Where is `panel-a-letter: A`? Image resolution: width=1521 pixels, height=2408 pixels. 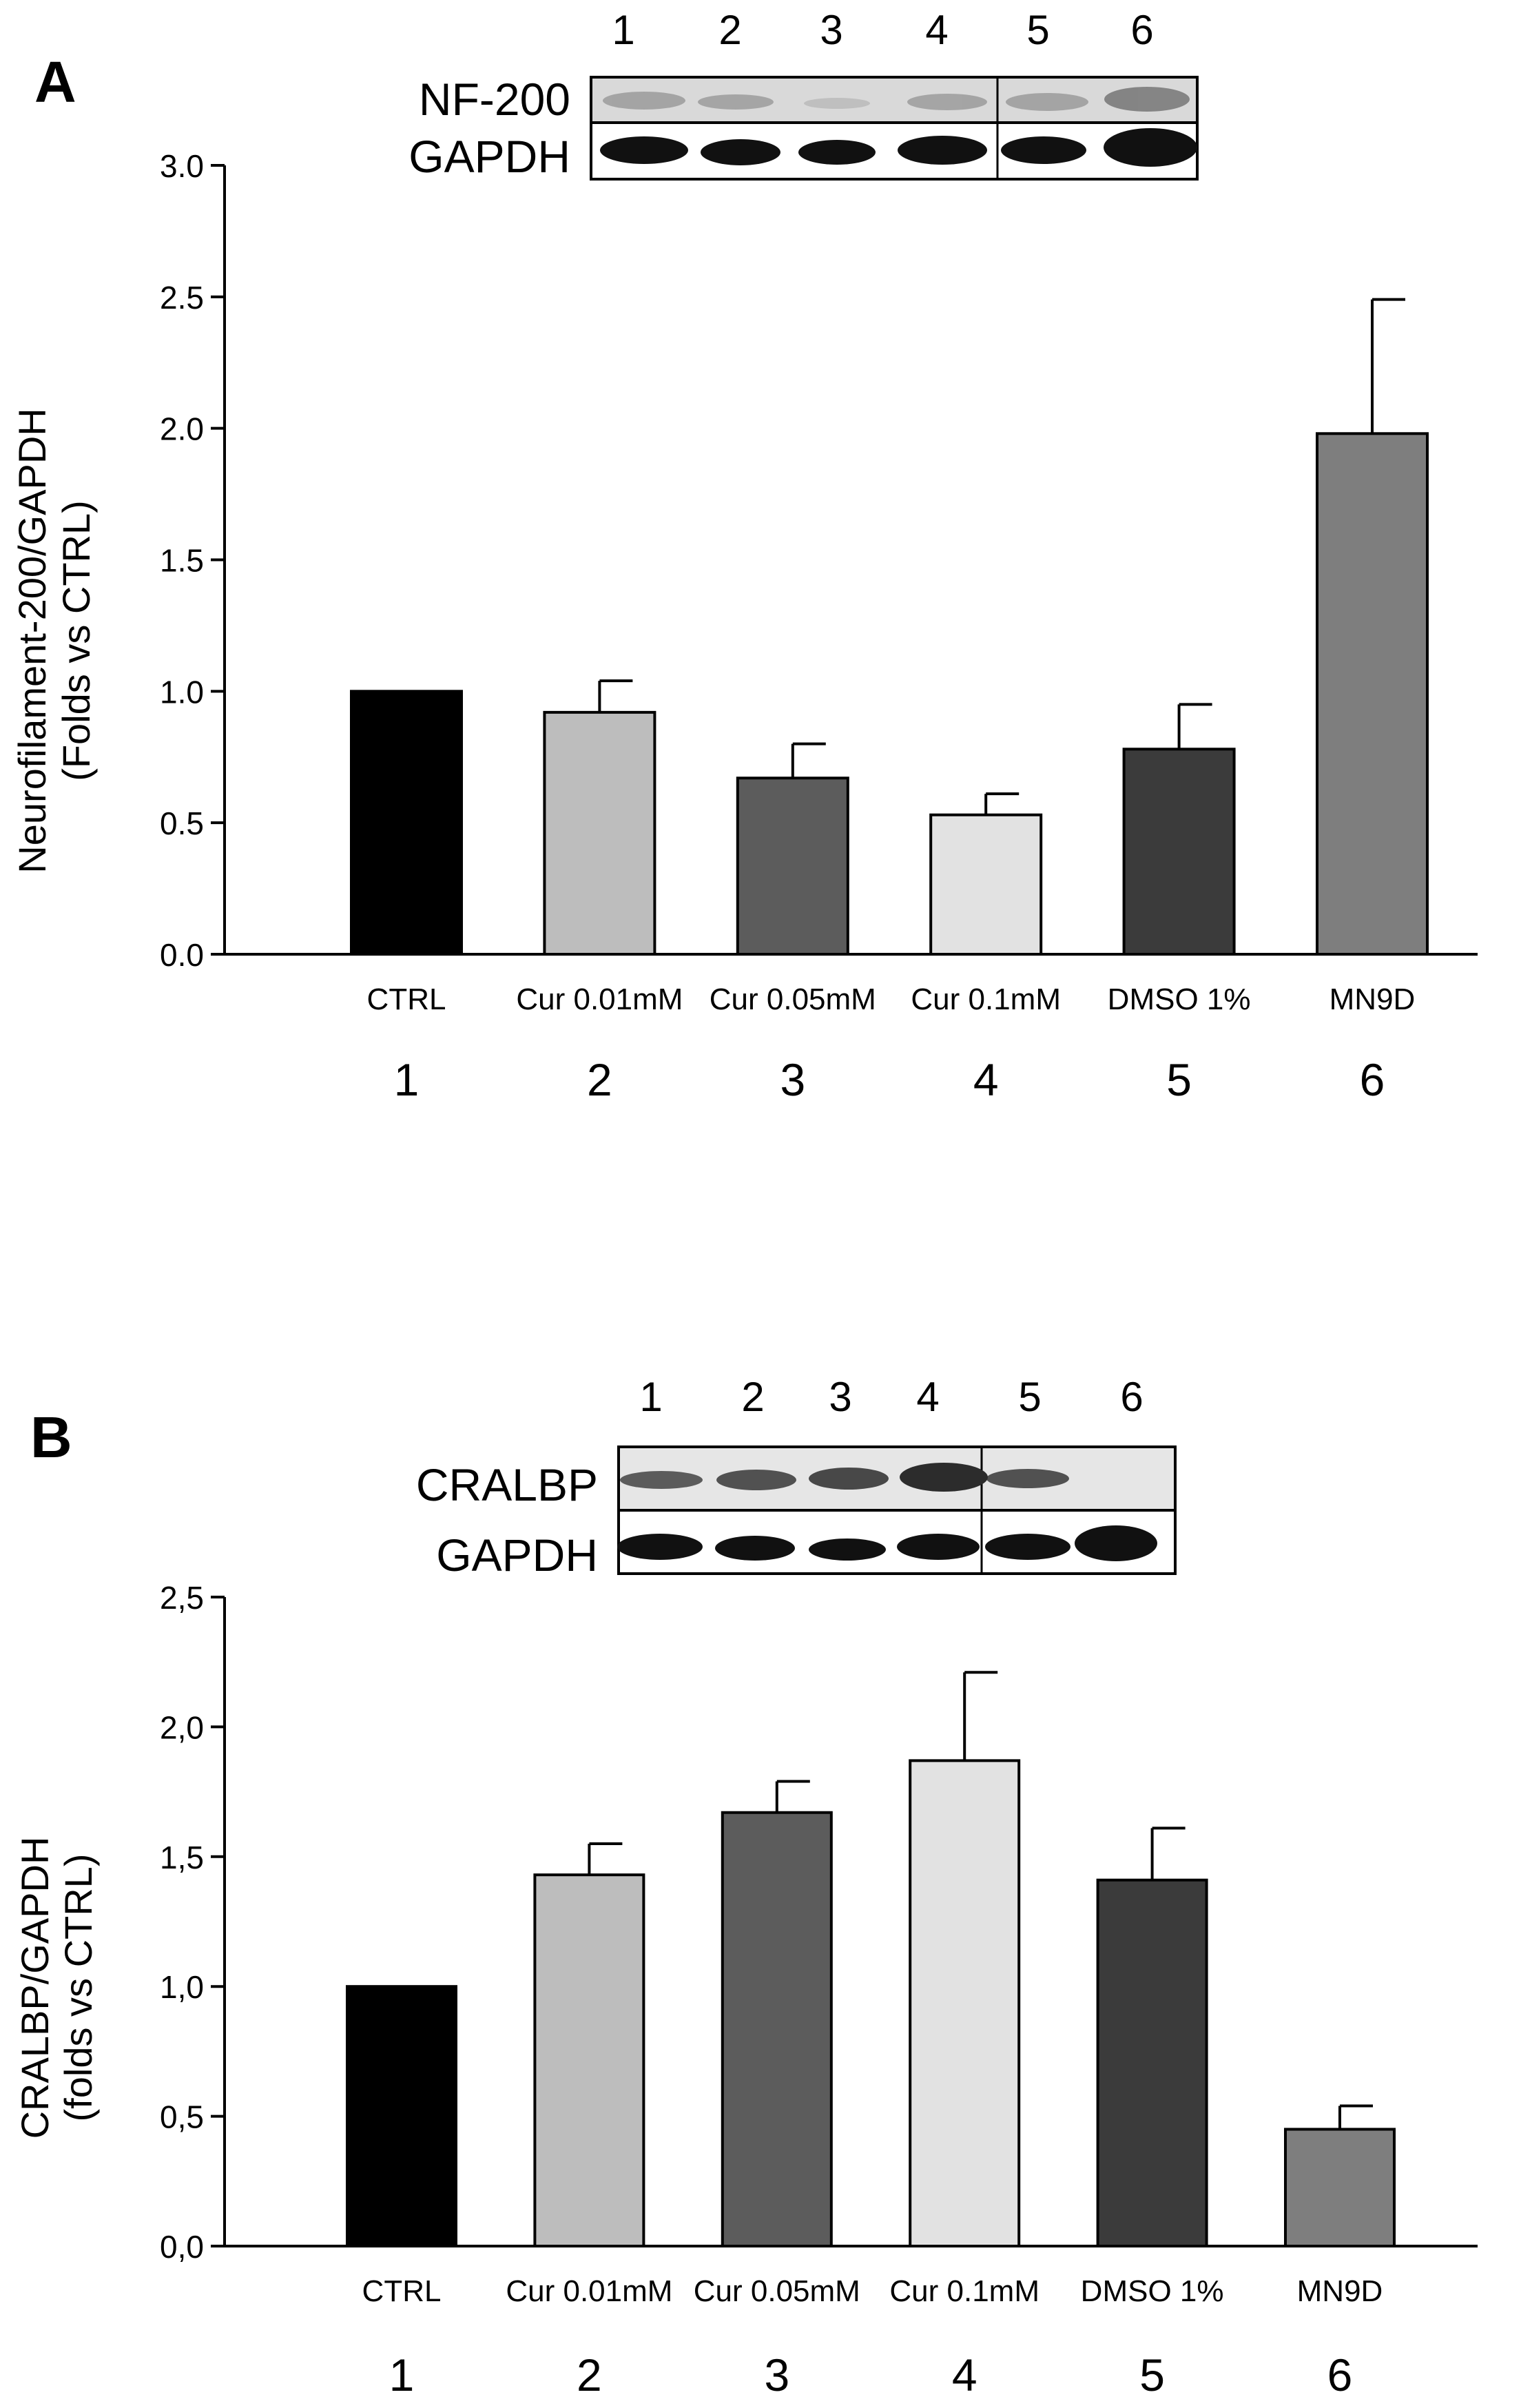 panel-a-letter: A is located at coordinates (55, 82).